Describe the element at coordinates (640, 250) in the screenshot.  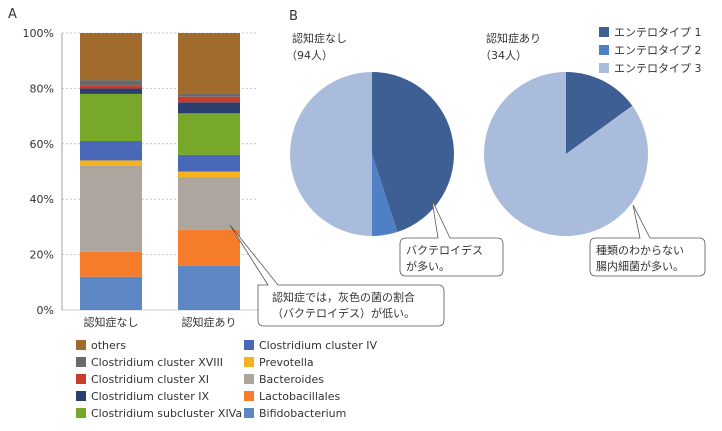
I see `pie2-callout-line: 種類のわからない` at that location.